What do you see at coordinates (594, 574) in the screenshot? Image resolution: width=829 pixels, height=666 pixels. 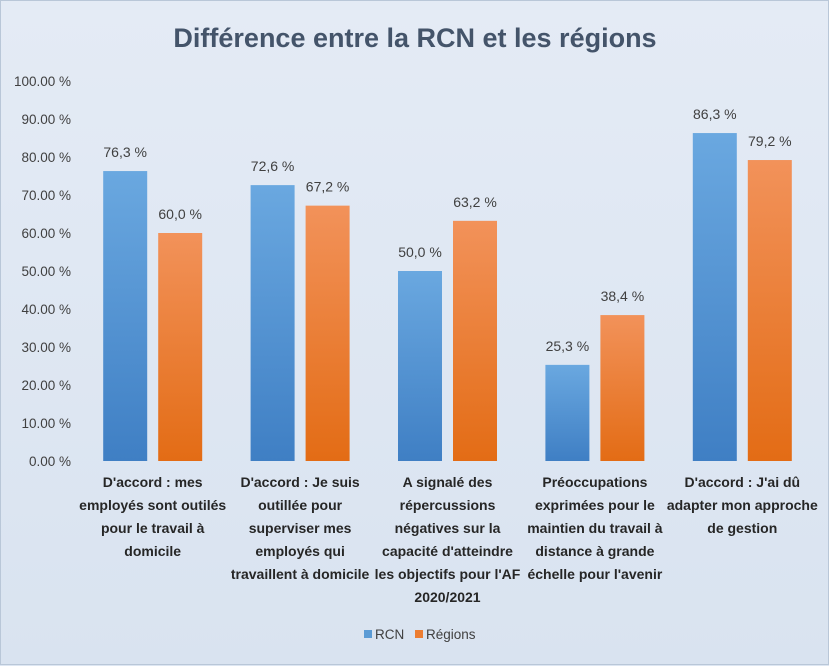 I see `category-label: échelle pour l'avenir` at bounding box center [594, 574].